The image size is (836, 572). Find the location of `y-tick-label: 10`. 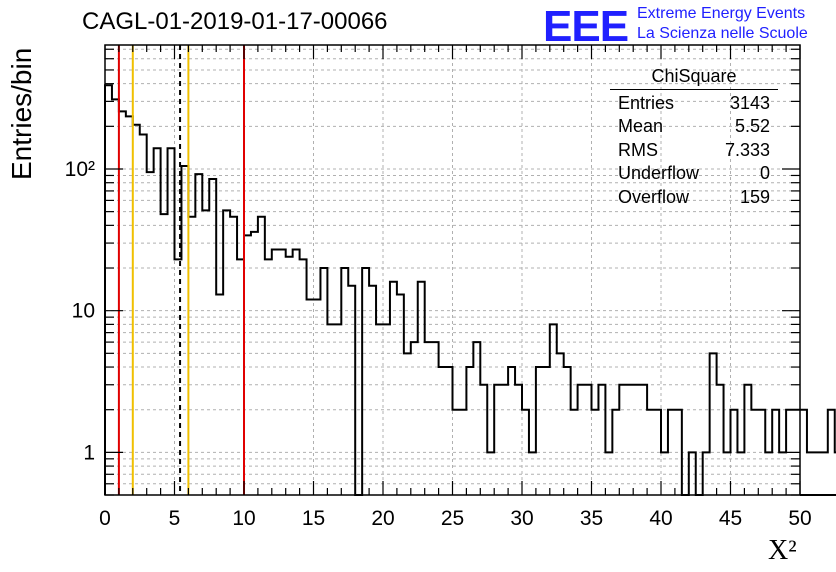

y-tick-label: 10 is located at coordinates (83, 311).